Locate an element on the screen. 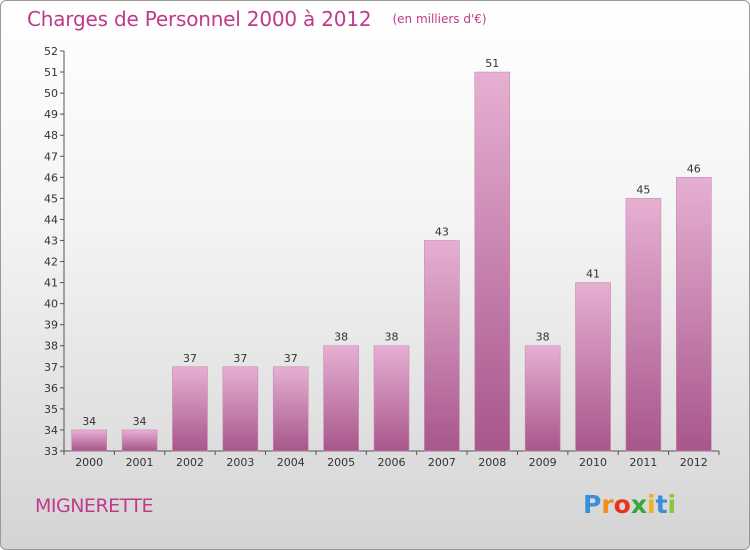 The width and height of the screenshot is (750, 550). x-tick-label: 2002 is located at coordinates (190, 462).